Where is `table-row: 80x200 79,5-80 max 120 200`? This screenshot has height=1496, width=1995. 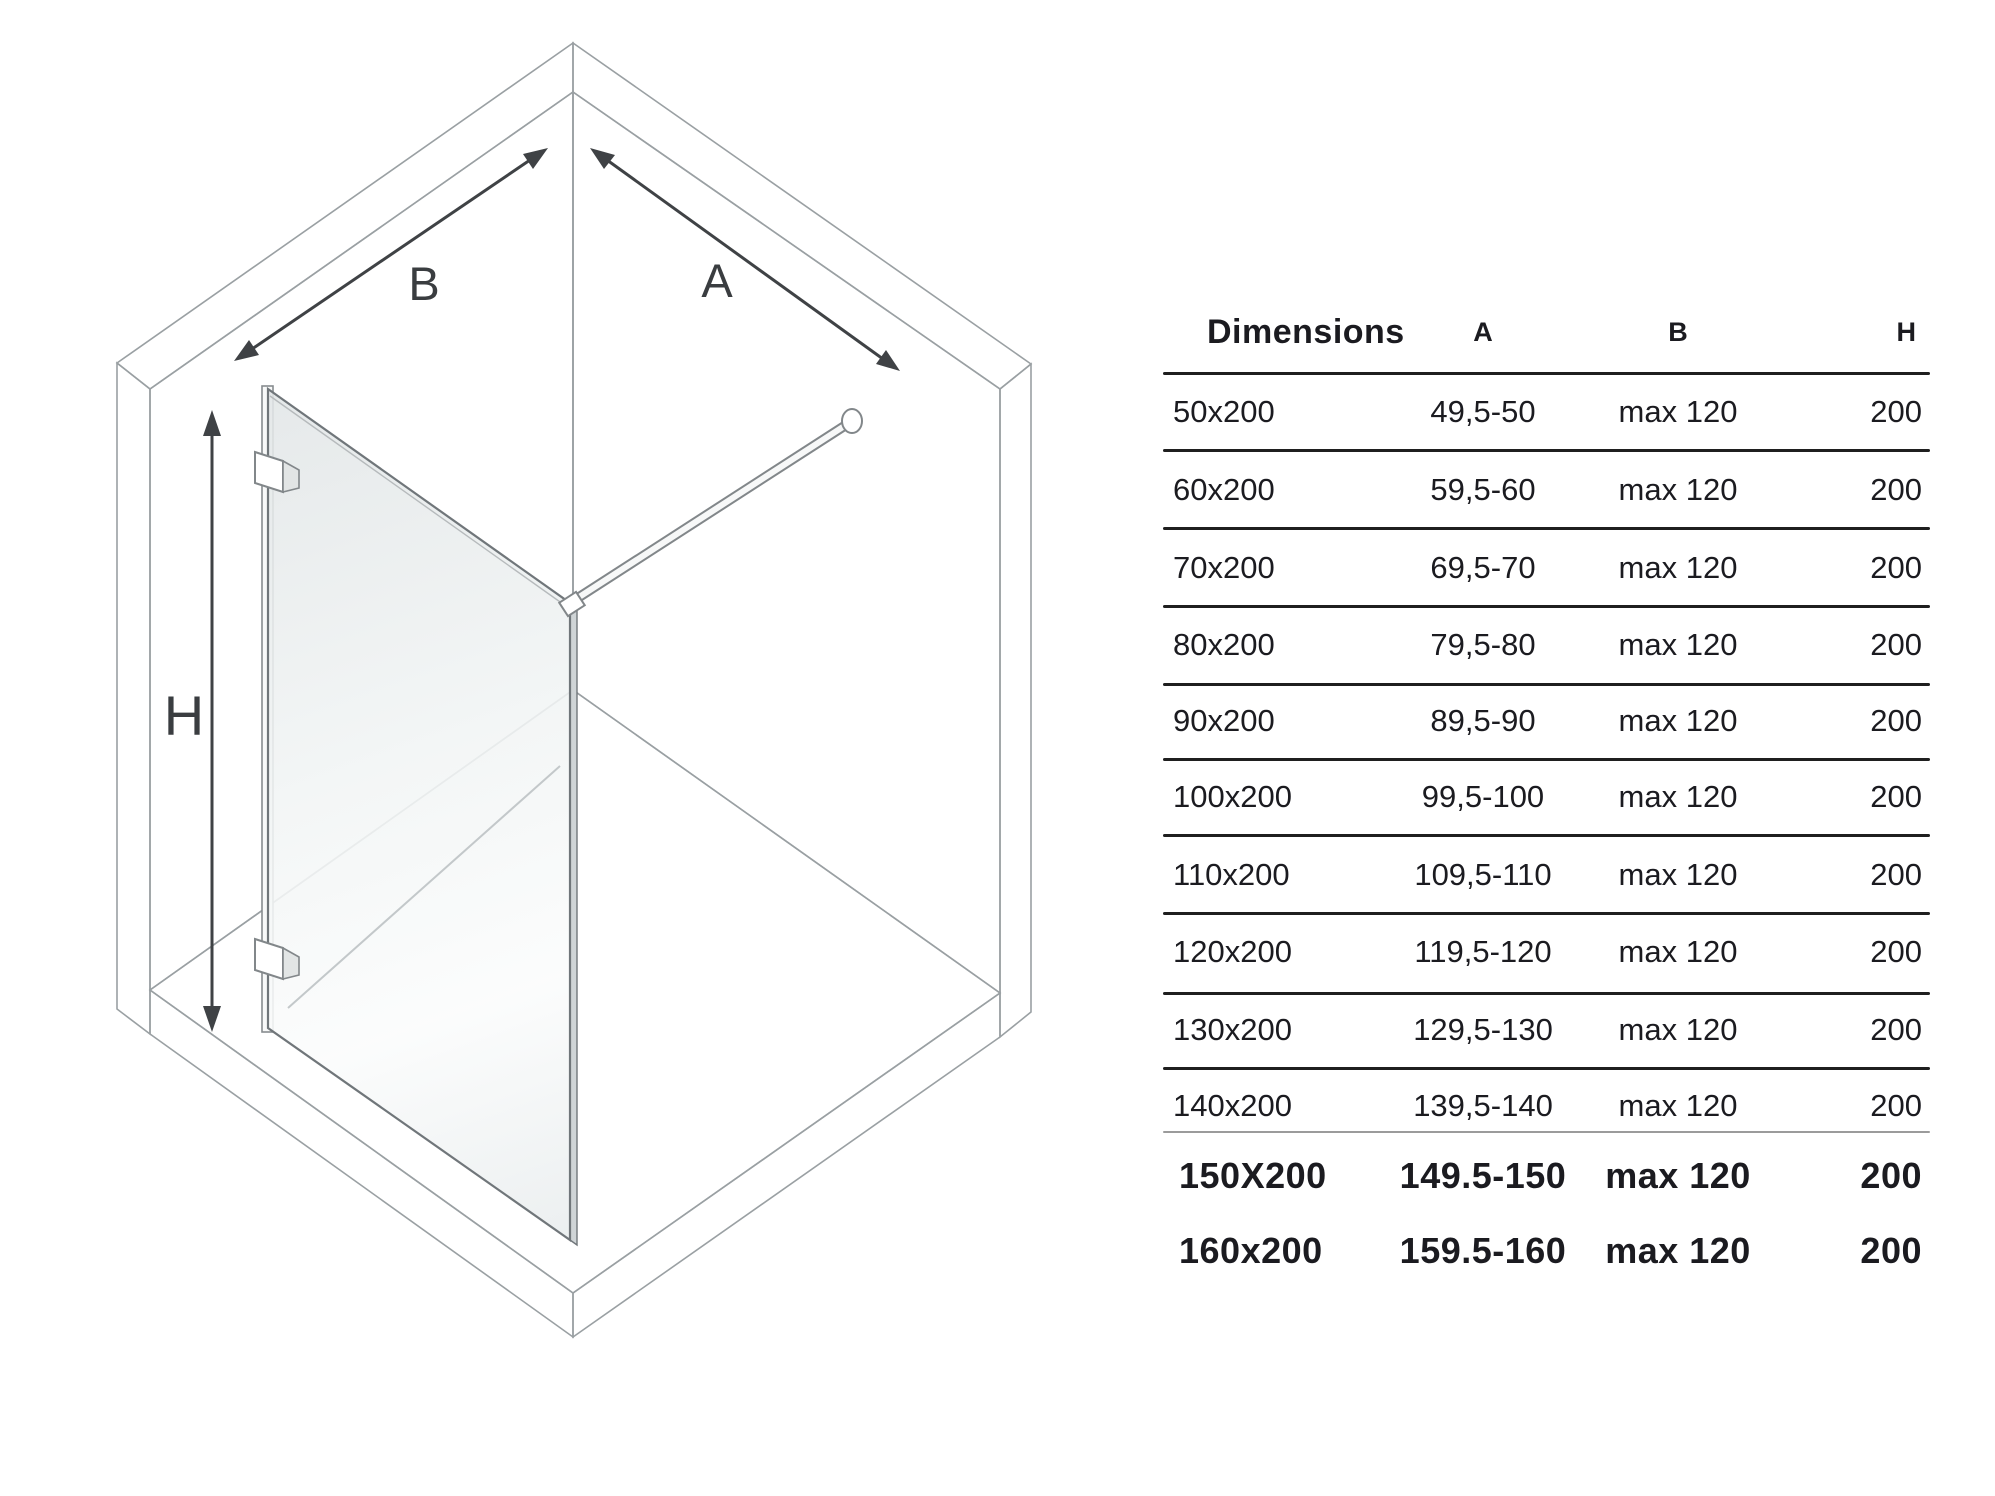 table-row: 80x200 79,5-80 max 120 200 is located at coordinates (1546, 645).